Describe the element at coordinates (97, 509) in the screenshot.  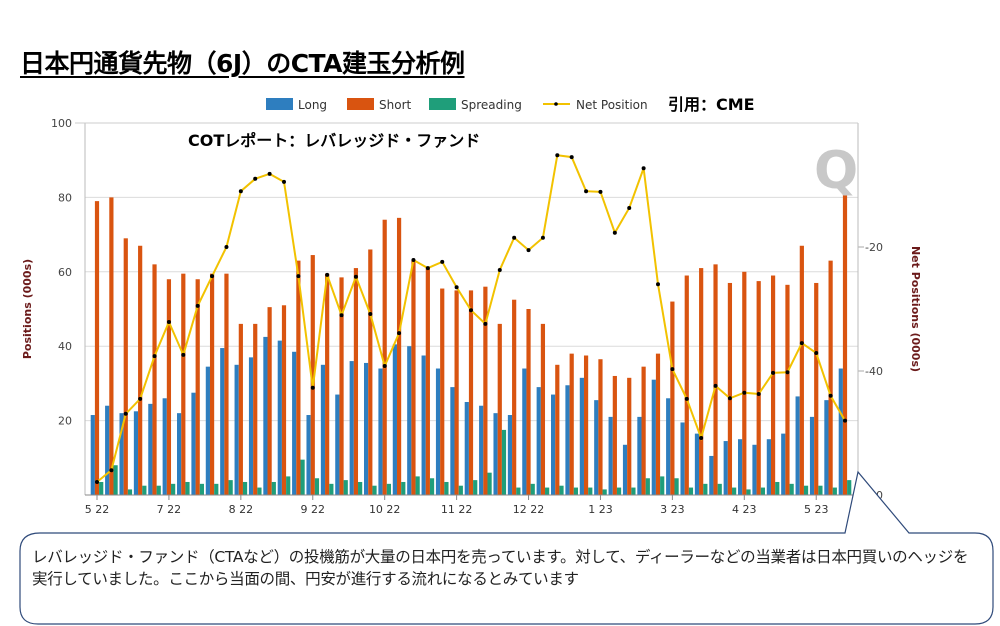
I see `x-tick-label: 5 22` at that location.